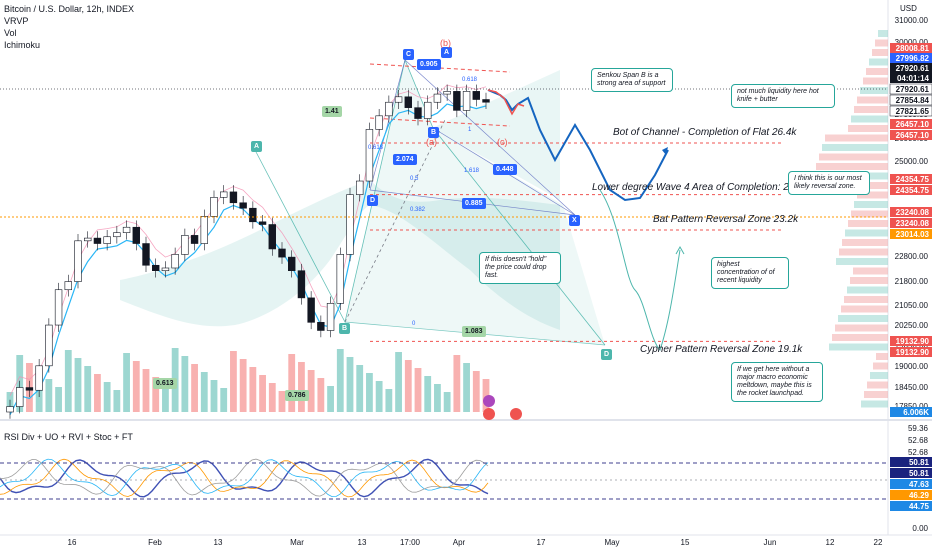  What do you see at coordinates (68, 437) in the screenshot?
I see `oscillator-title: RSI Div + UO + RVI + Stoc + FT` at bounding box center [68, 437].